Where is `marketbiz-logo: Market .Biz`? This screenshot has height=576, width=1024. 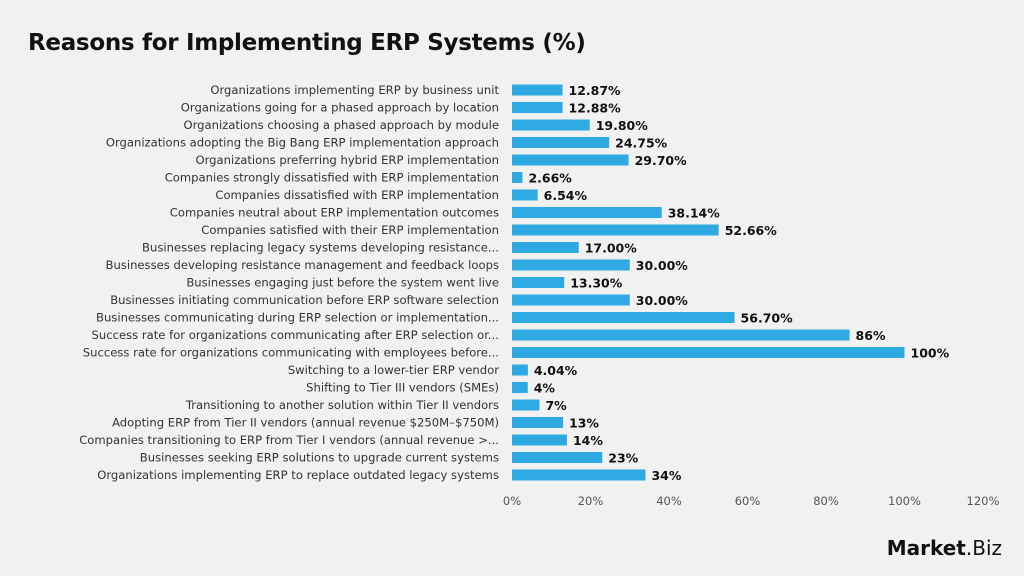
marketbiz-logo: Market .Biz is located at coordinates (944, 548).